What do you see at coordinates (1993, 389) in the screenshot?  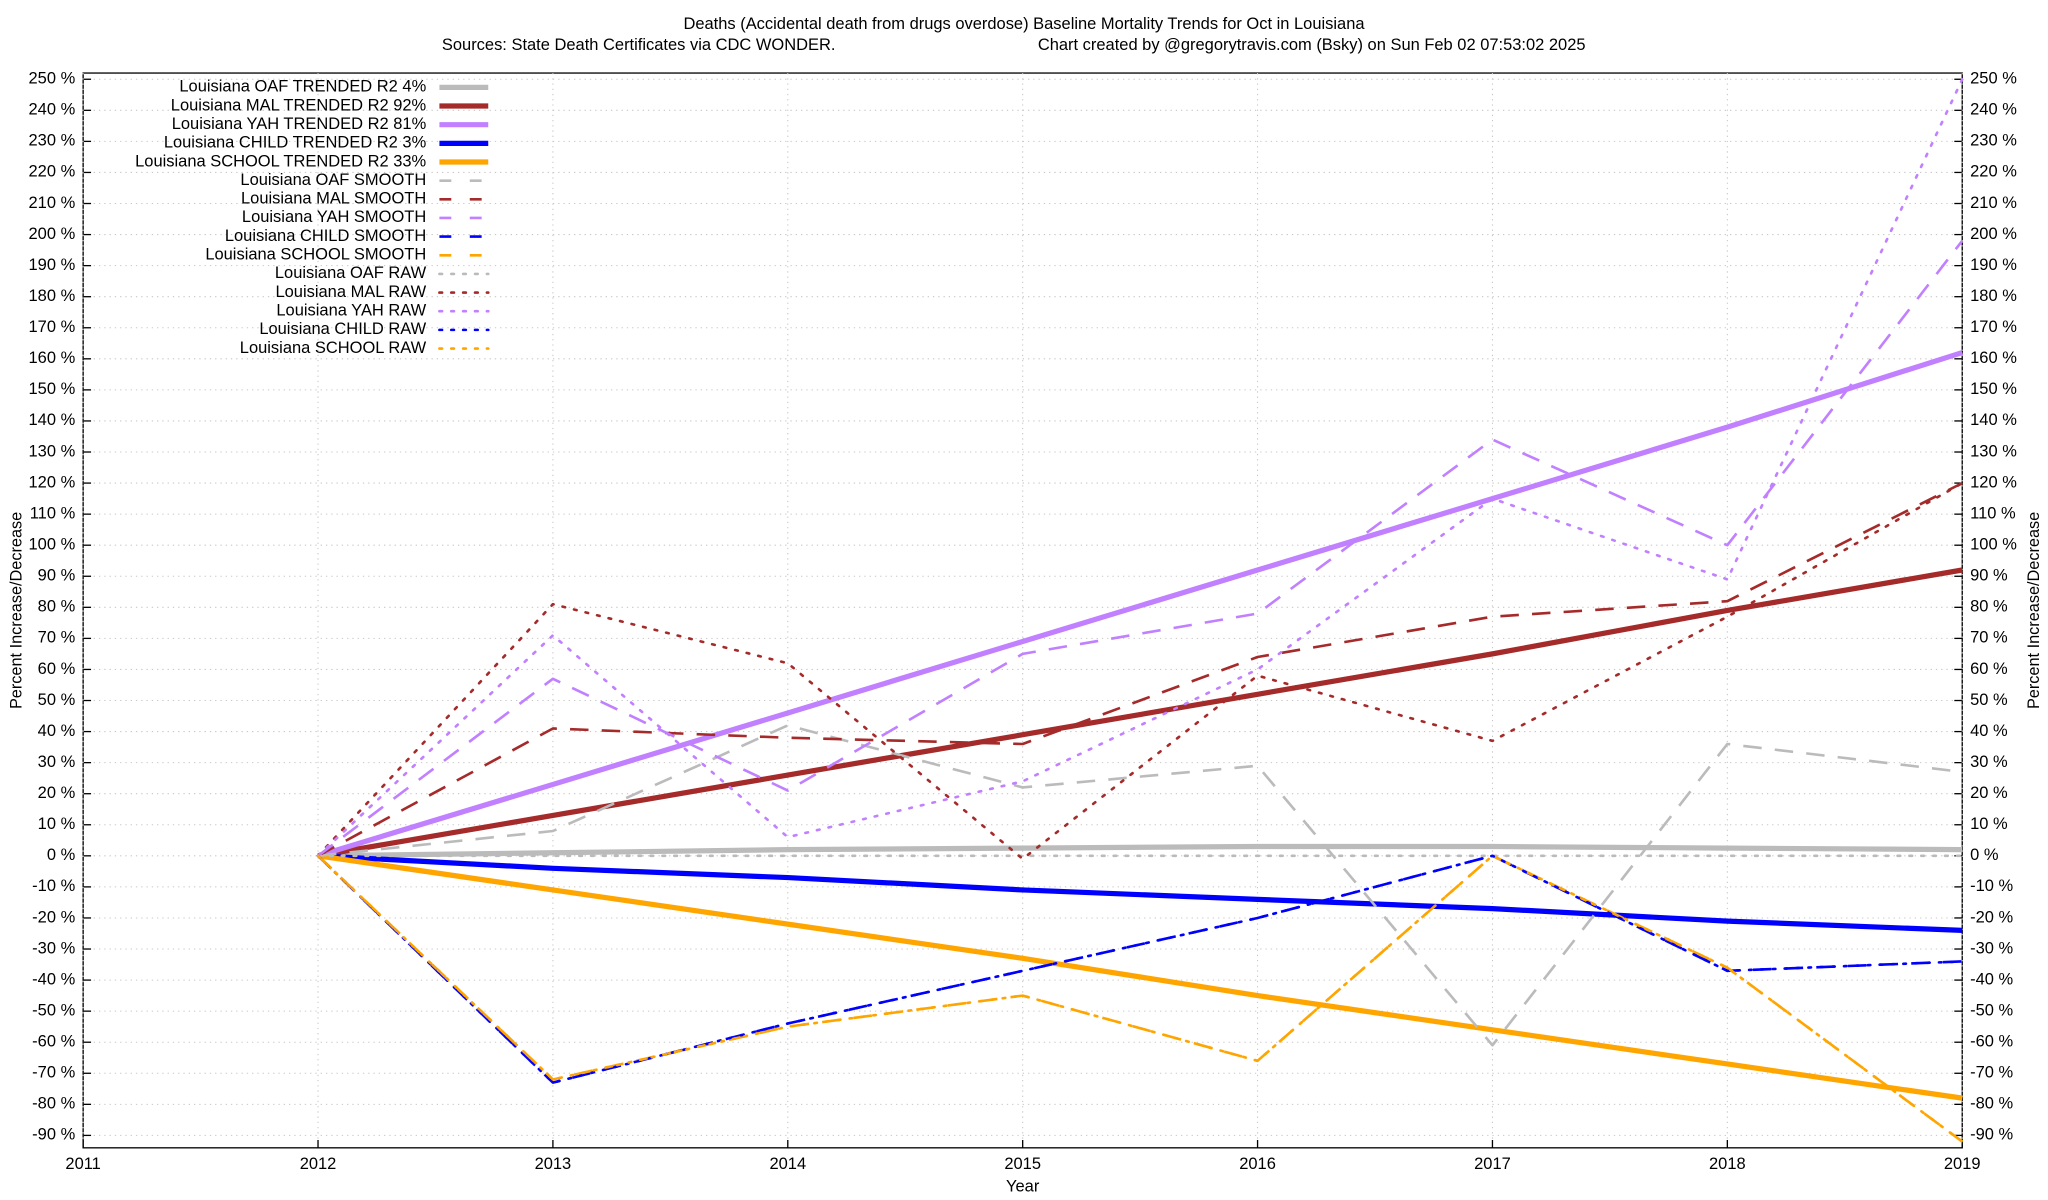 I see `y2-tick-label: 150 %` at bounding box center [1993, 389].